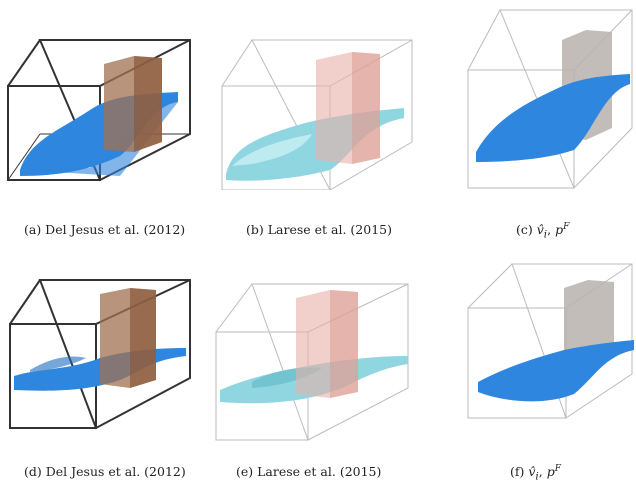  I want to click on caption-a: (a) Del Jesus et al. (2012), so click(105, 229).